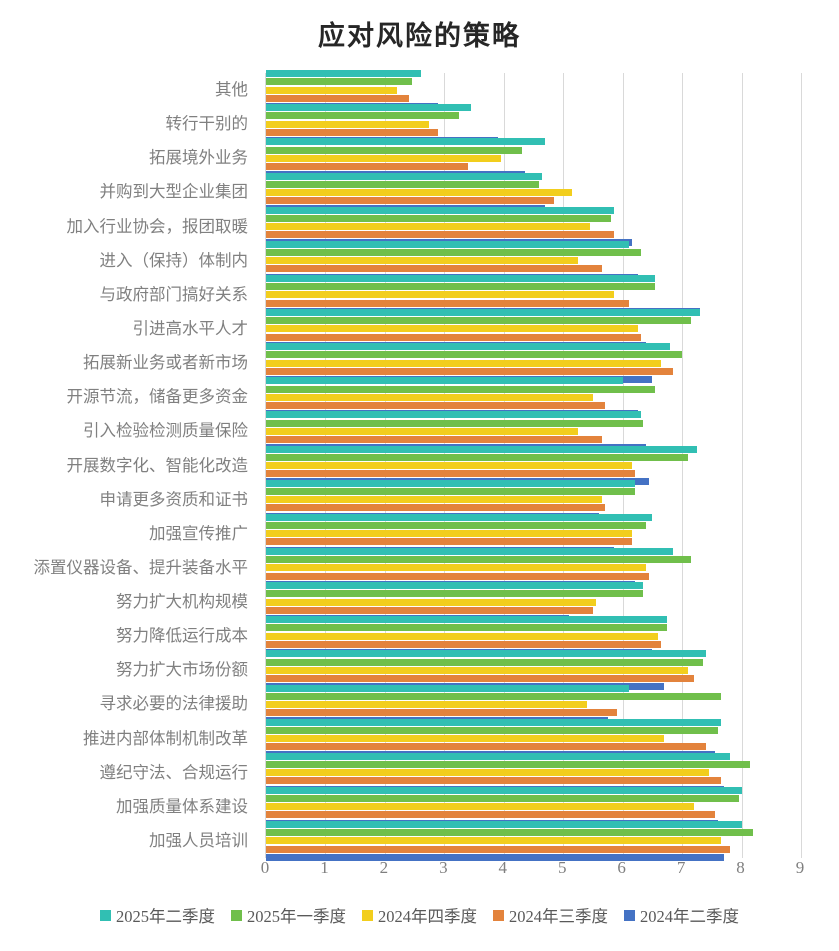 The width and height of the screenshot is (839, 951). What do you see at coordinates (681, 915) in the screenshot?
I see `legend-item: 2024年二季度` at bounding box center [681, 915].